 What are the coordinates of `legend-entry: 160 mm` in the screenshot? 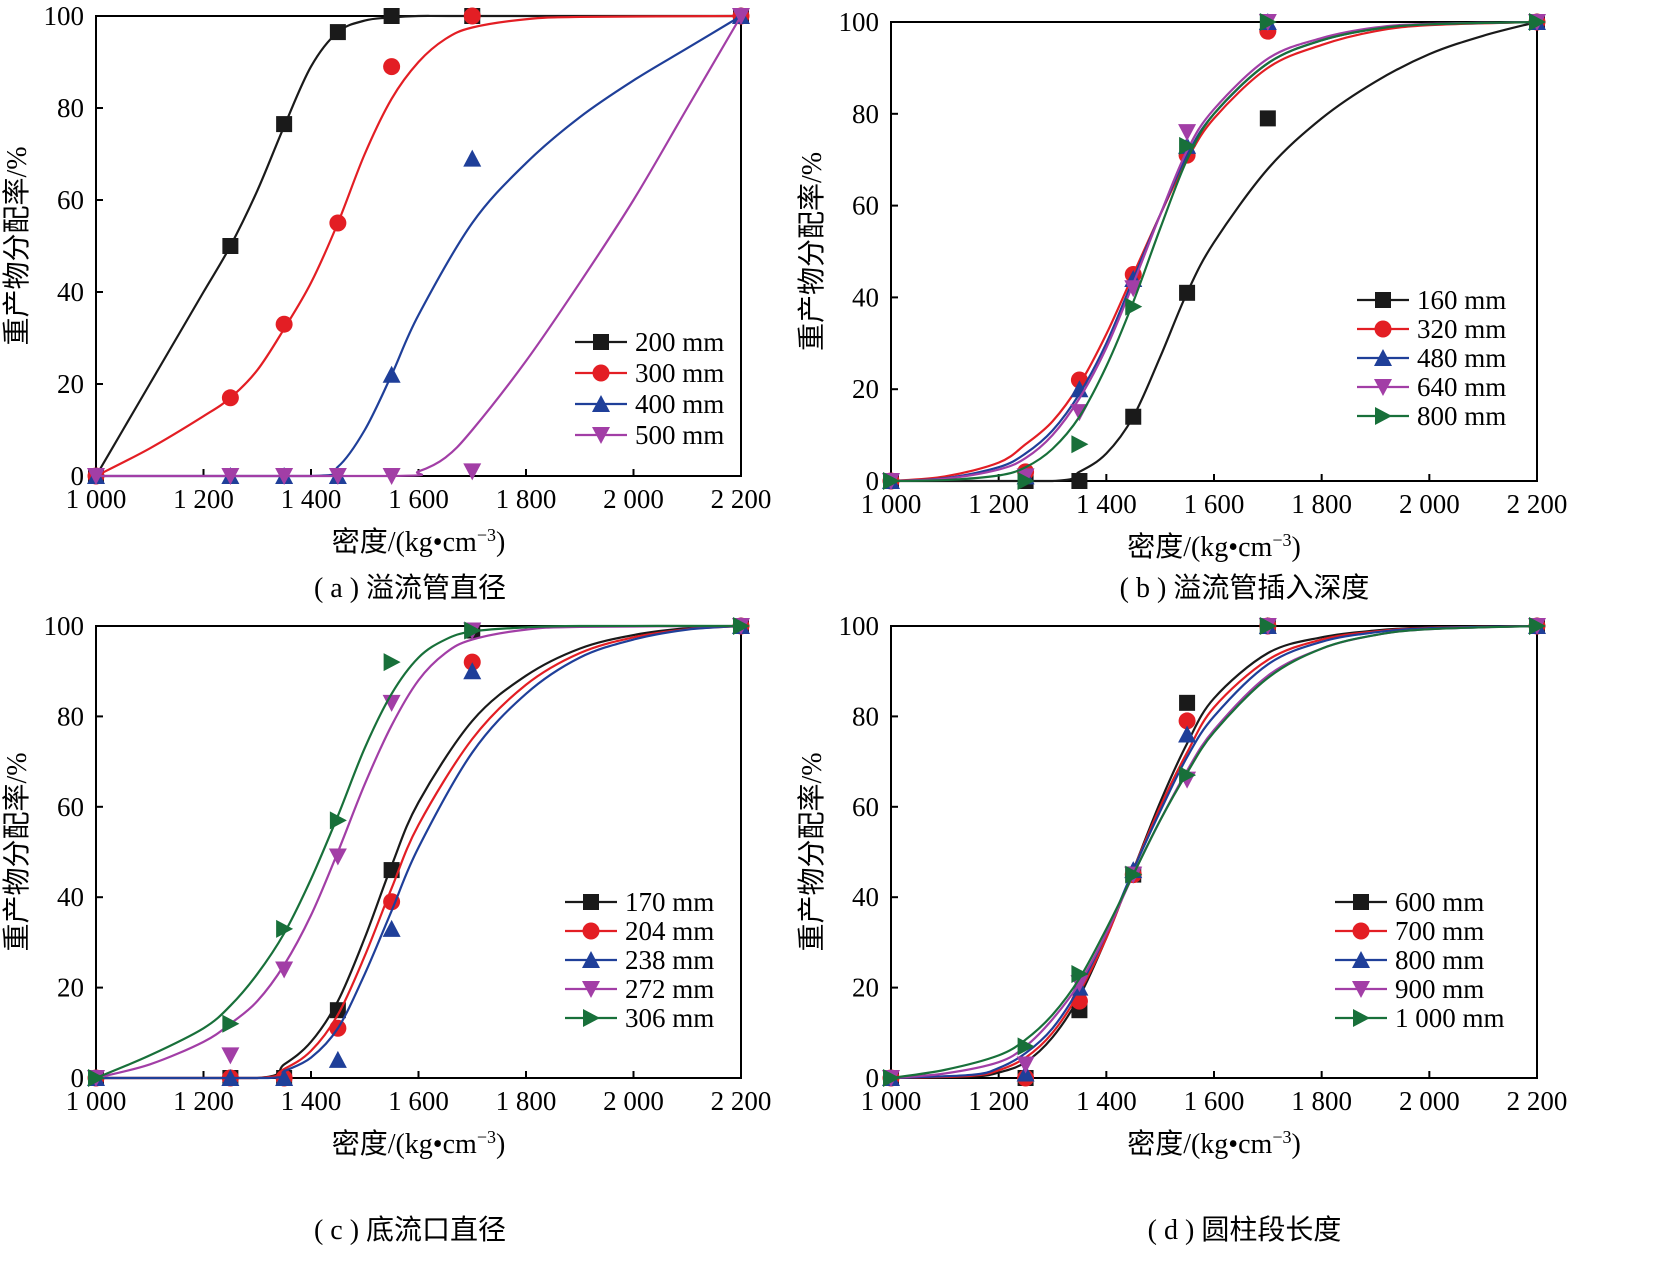 It's located at (1431, 300).